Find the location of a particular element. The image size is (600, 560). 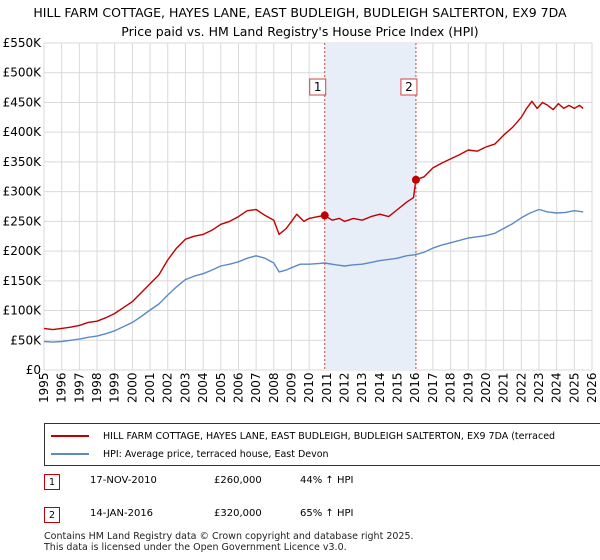

transaction-hpi: 65% ↑ HPI is located at coordinates (327, 513).